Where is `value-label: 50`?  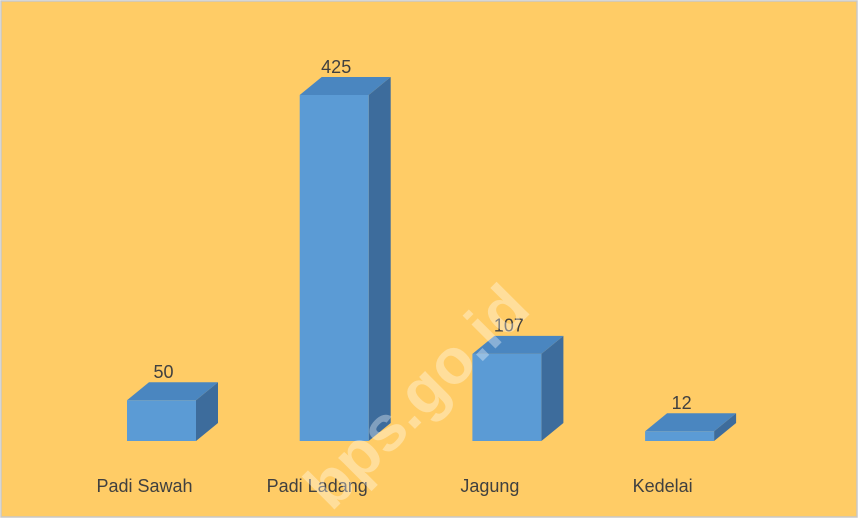
value-label: 50 is located at coordinates (163, 372).